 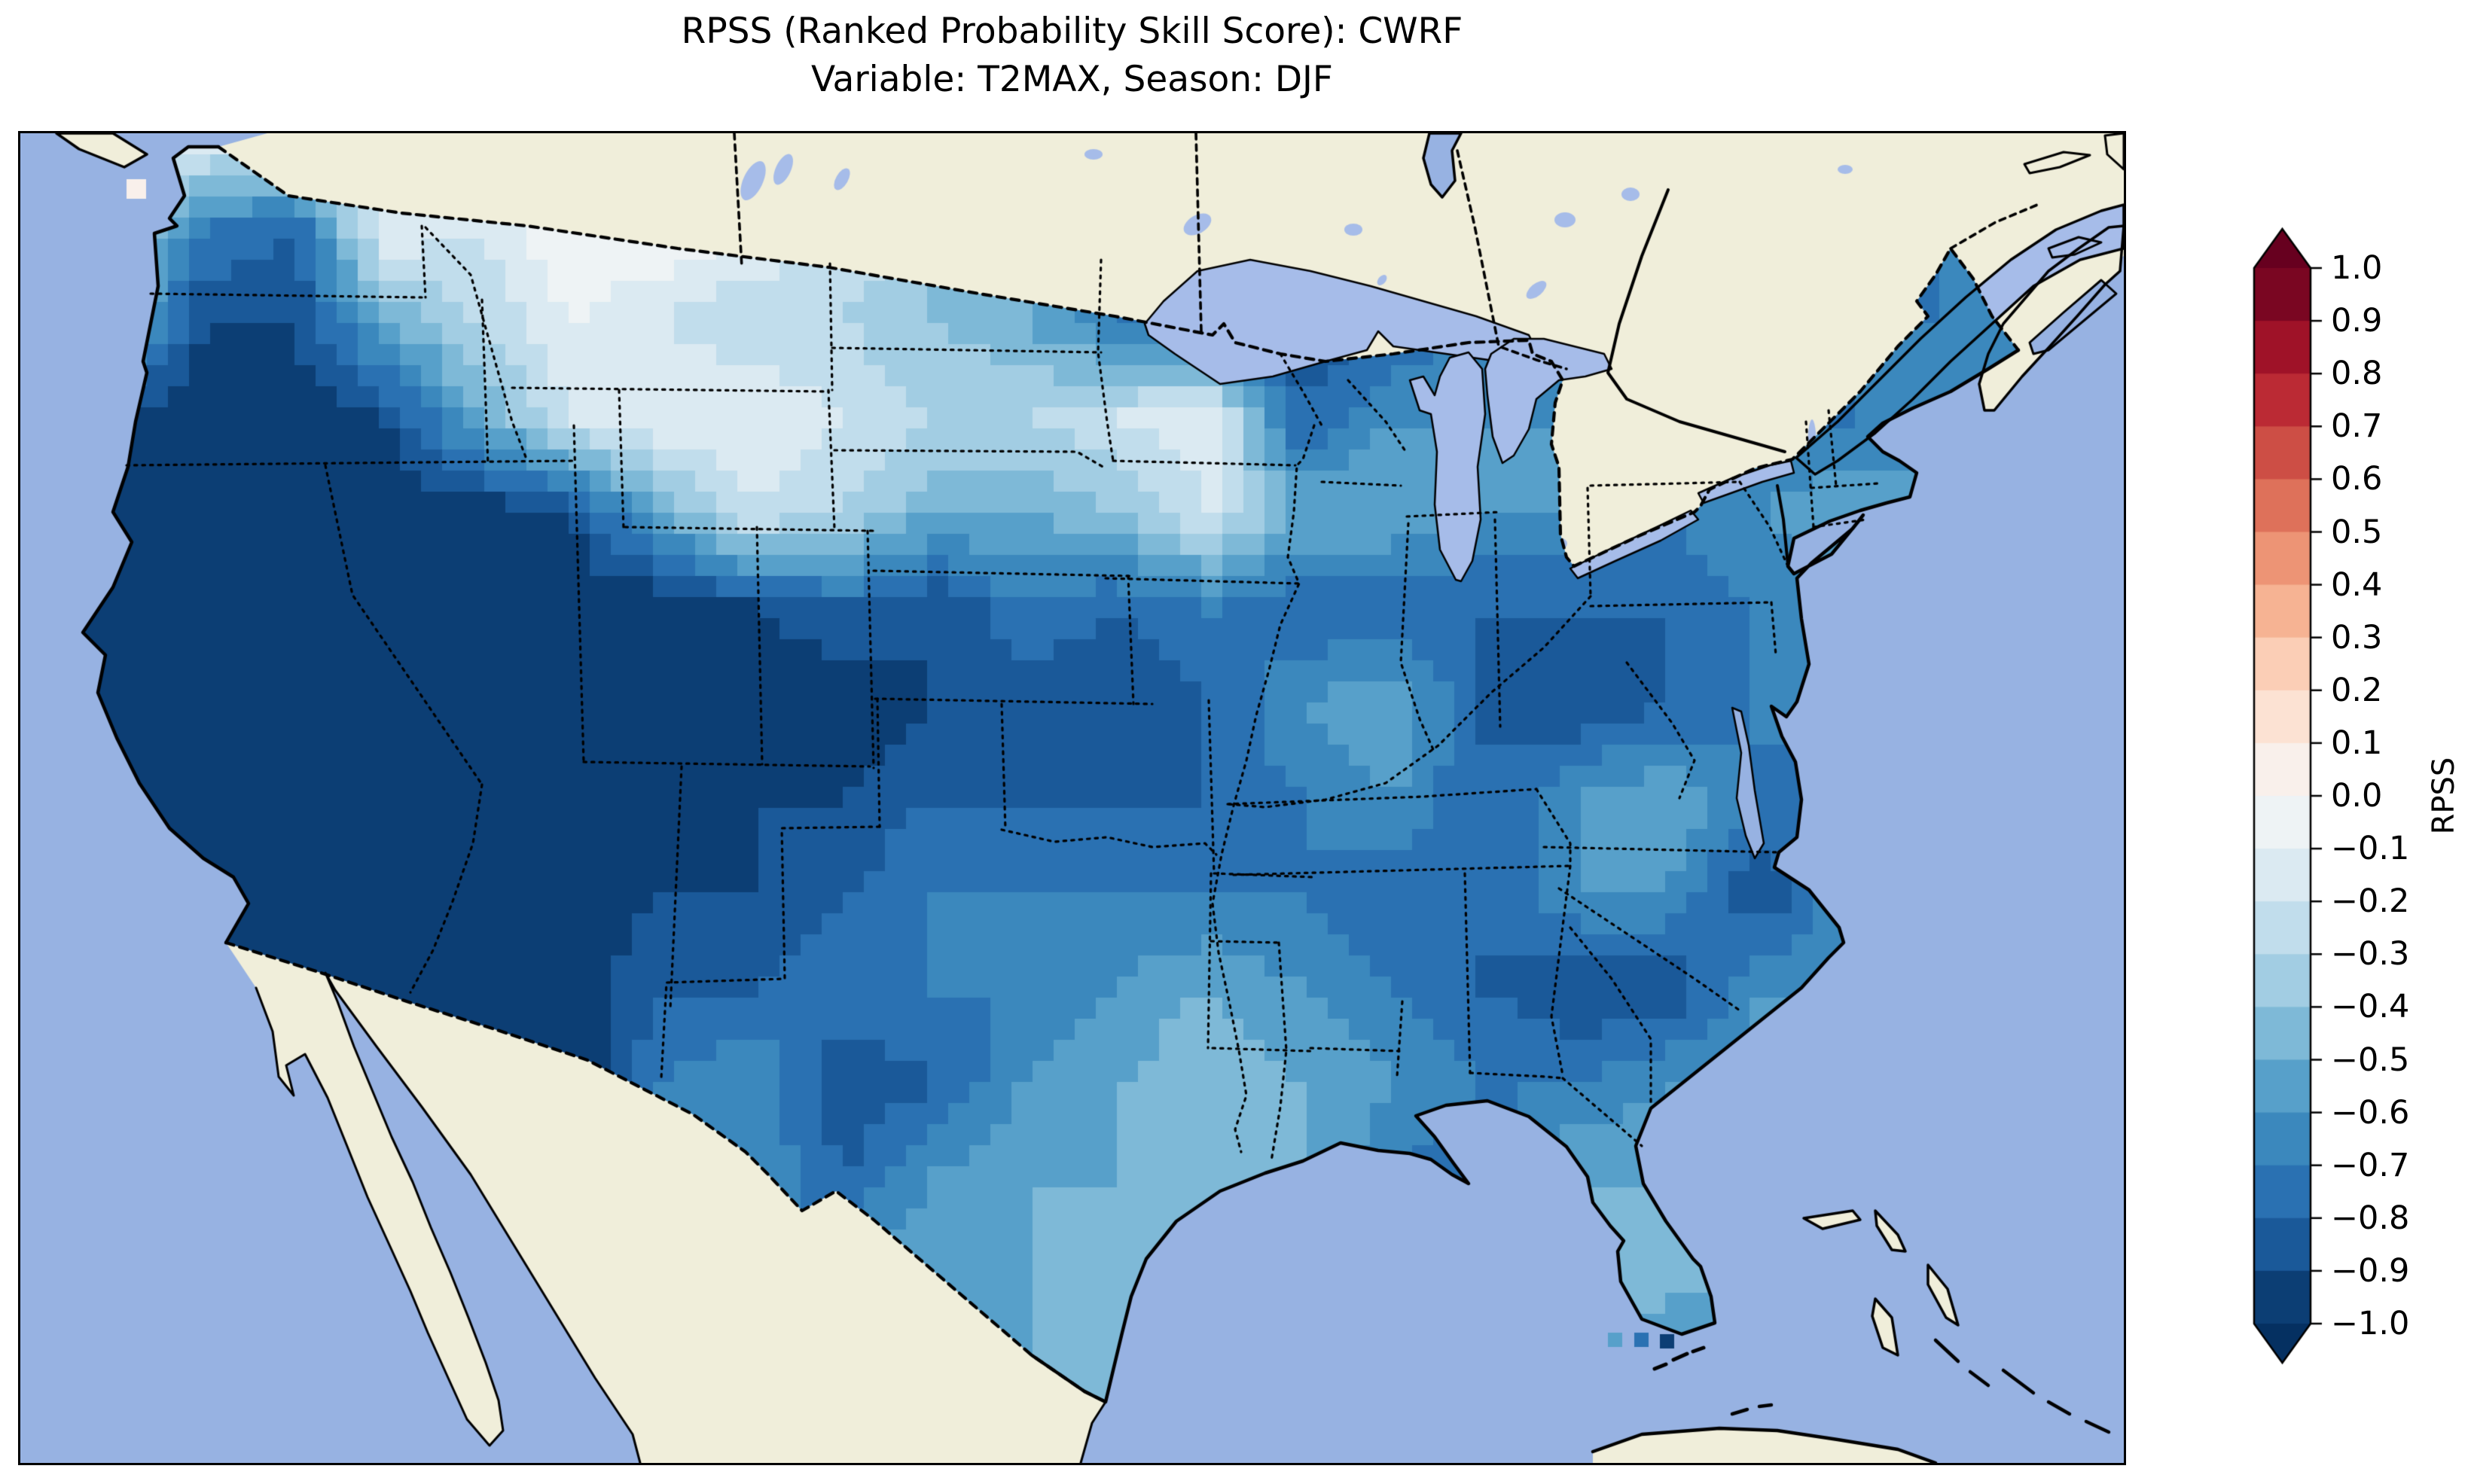 What do you see at coordinates (2370, 1165) in the screenshot?
I see `colorbar-tick-label: −0.7` at bounding box center [2370, 1165].